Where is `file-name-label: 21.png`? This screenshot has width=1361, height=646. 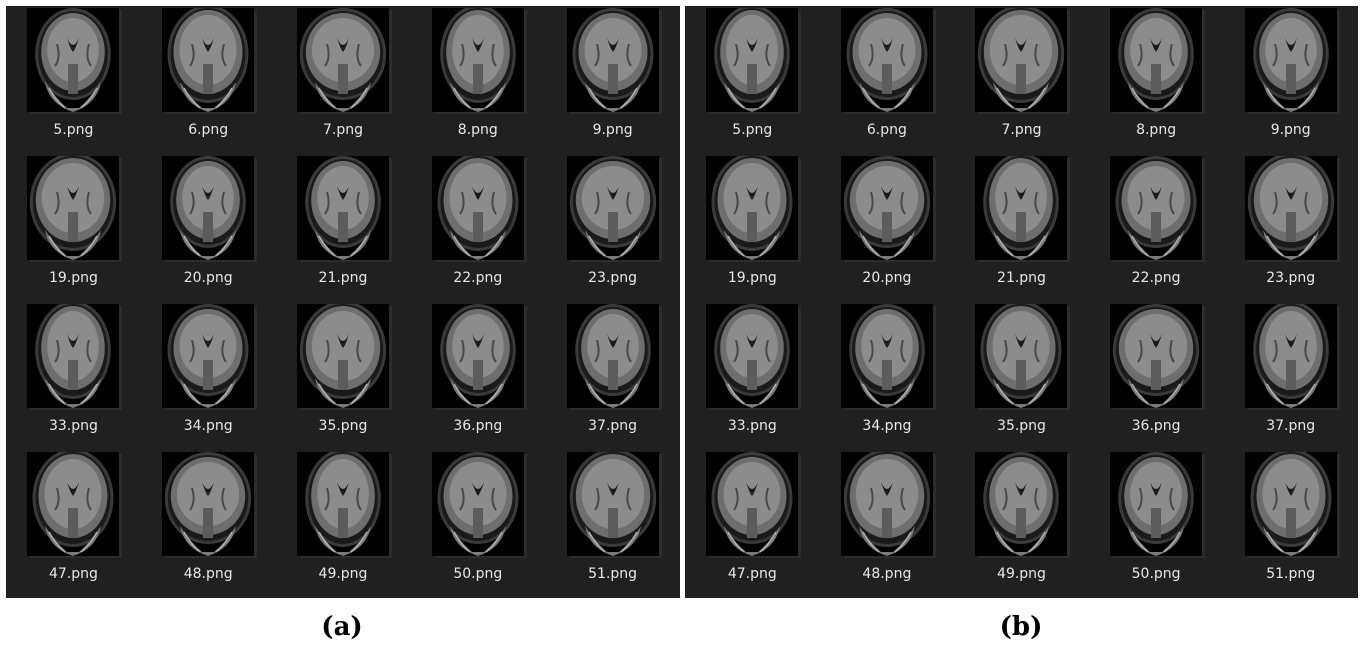
file-name-label: 21.png is located at coordinates (343, 278).